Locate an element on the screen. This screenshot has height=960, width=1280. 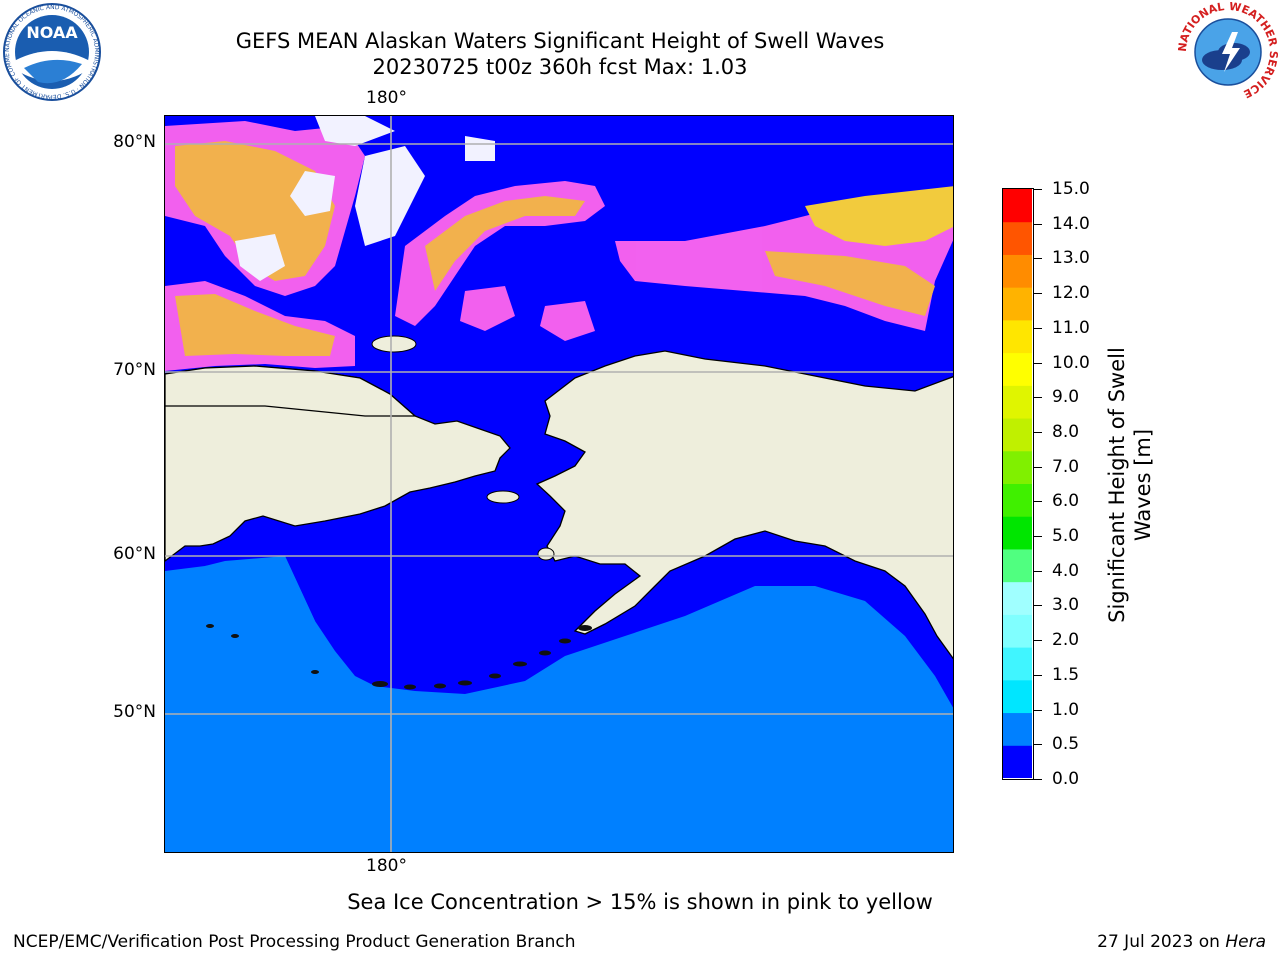
colorbar-tick-label: 0.0 is located at coordinates (1066, 779).